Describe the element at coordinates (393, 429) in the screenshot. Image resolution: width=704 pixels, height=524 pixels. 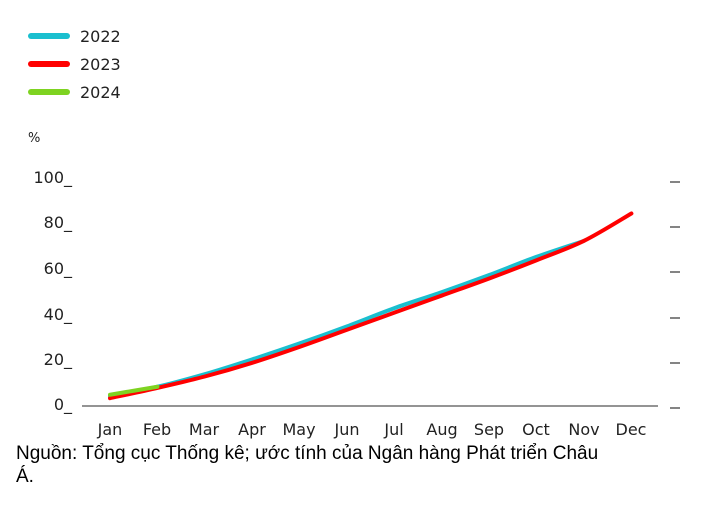
I see `x-tick-label: Jul` at that location.